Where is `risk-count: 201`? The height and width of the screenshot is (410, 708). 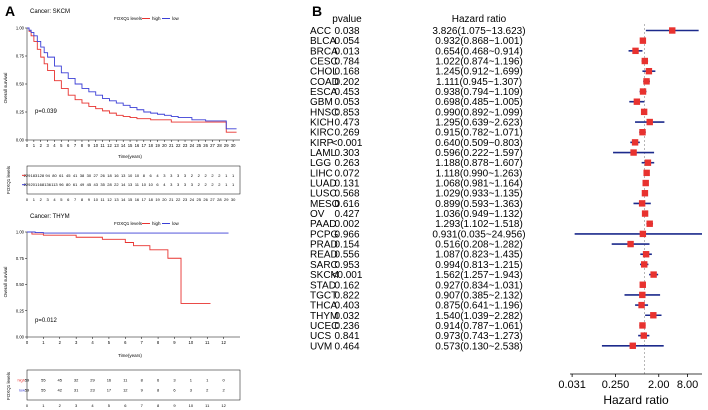
risk-count: 201 is located at coordinates (34, 184).